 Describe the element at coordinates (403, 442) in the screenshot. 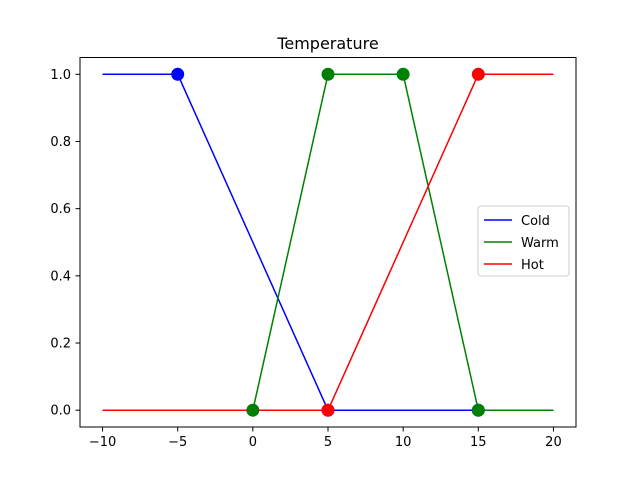

I see `x-tick-label: 10` at that location.